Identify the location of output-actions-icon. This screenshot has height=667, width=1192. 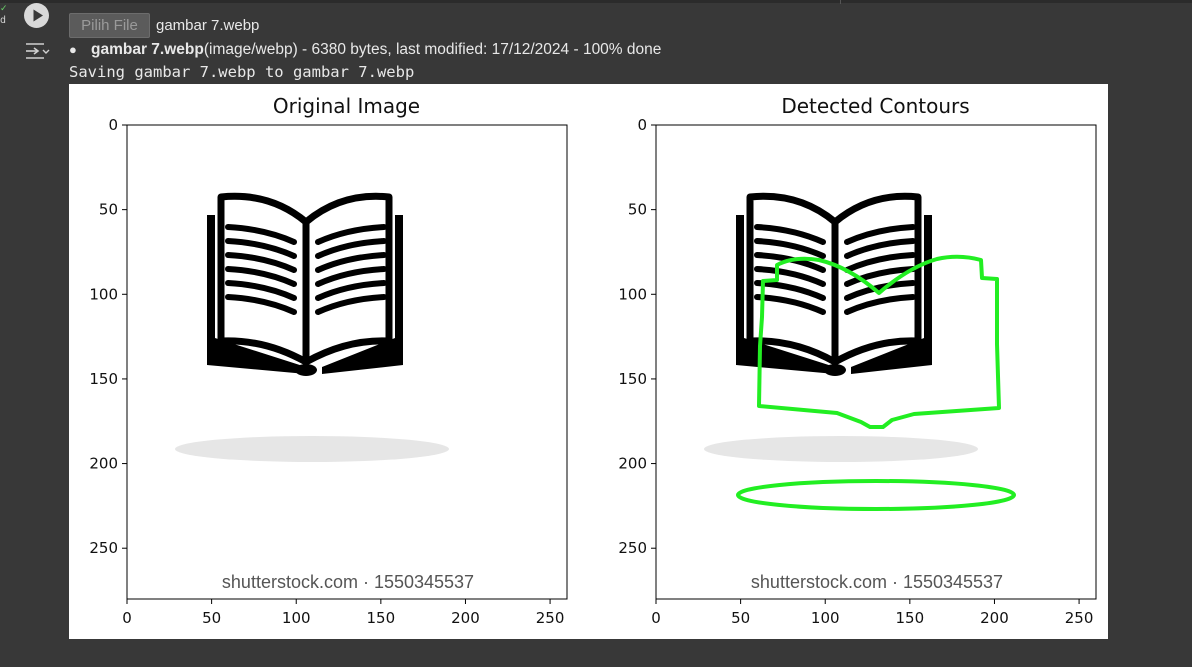
(37, 52).